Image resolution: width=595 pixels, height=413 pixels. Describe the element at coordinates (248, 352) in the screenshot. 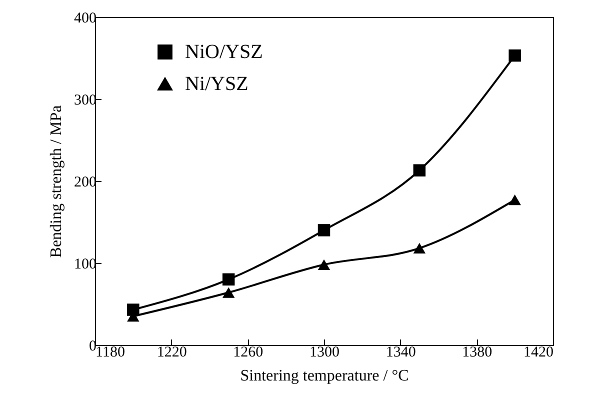

I see `x-tick-label: 1260` at that location.